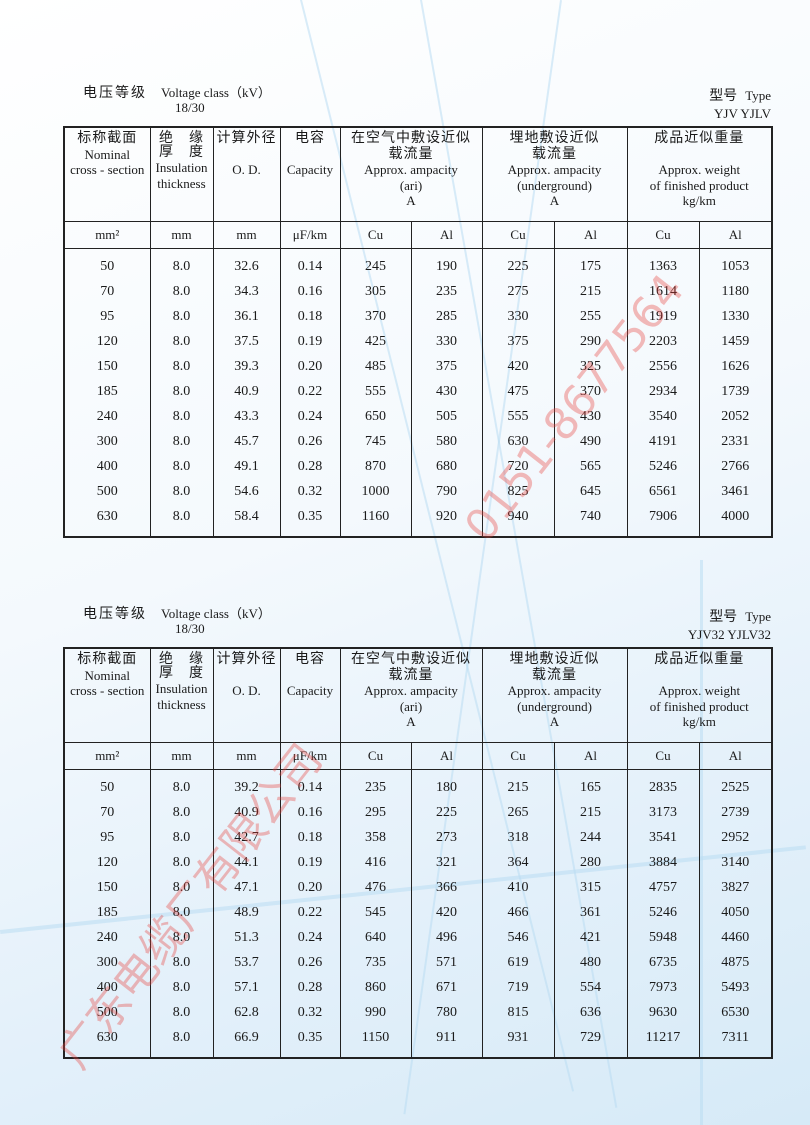 This screenshot has height=1125, width=810. Describe the element at coordinates (446, 367) in the screenshot. I see `cell-air-al: 375` at that location.